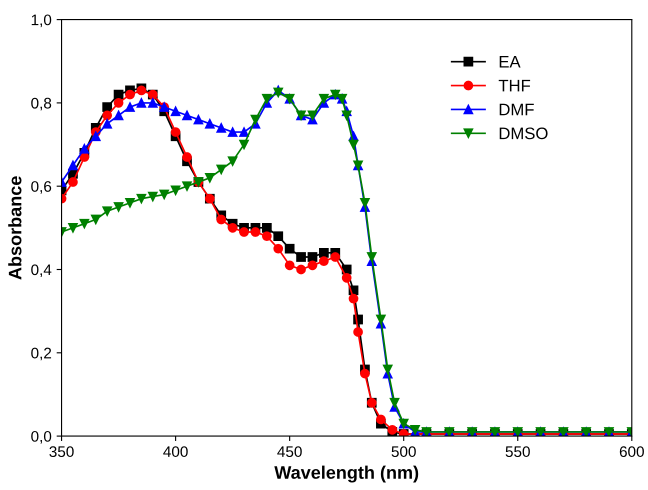 This screenshot has width=648, height=490. I want to click on x-tick-label: 350, so click(61, 452).